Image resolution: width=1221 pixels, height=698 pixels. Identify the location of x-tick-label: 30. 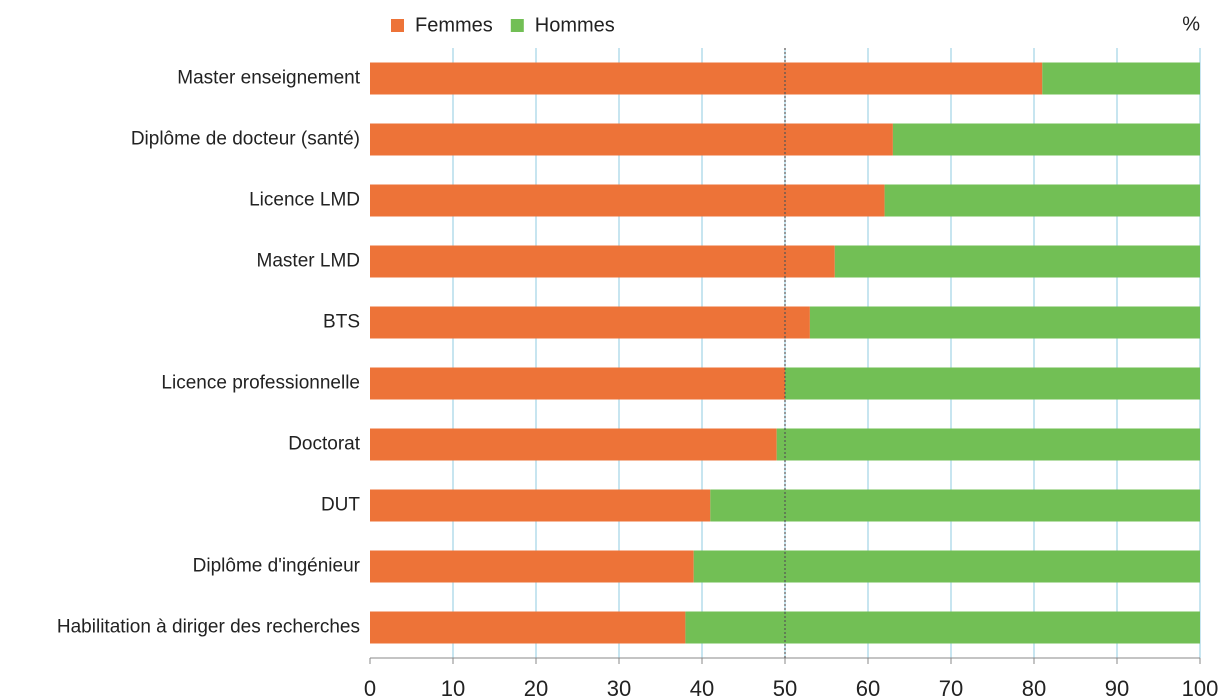
(619, 687).